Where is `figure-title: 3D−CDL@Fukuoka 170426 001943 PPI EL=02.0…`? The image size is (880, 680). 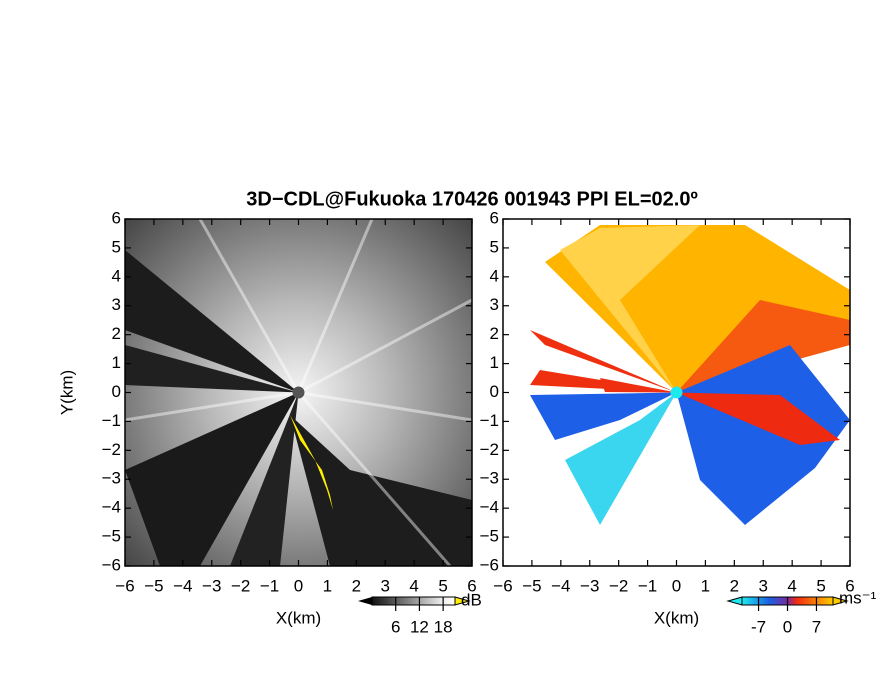
figure-title: 3D−CDL@Fukuoka 170426 001943 PPI EL=02.0… is located at coordinates (472, 199).